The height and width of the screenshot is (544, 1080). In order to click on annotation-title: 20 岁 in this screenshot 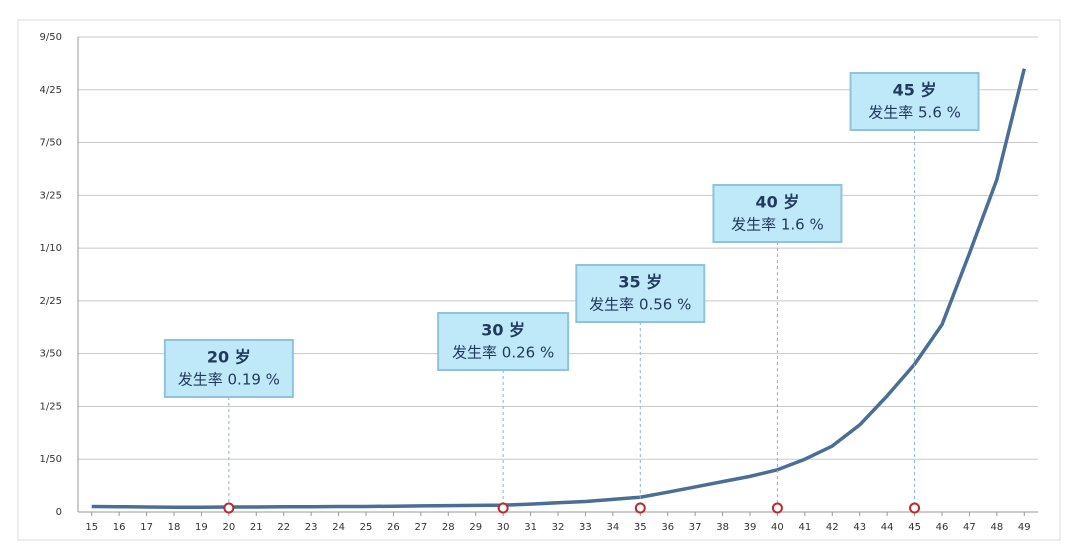, I will do `click(229, 357)`.